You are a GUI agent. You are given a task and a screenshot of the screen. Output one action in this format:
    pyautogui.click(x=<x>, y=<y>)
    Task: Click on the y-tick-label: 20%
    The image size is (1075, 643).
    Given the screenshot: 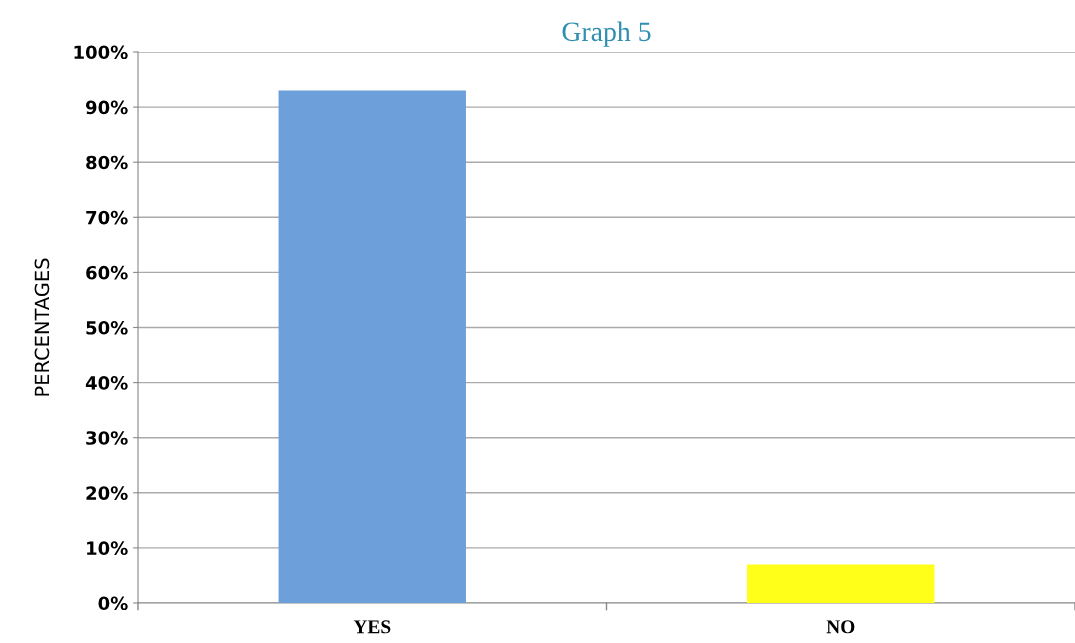 What is the action you would take?
    pyautogui.click(x=107, y=493)
    